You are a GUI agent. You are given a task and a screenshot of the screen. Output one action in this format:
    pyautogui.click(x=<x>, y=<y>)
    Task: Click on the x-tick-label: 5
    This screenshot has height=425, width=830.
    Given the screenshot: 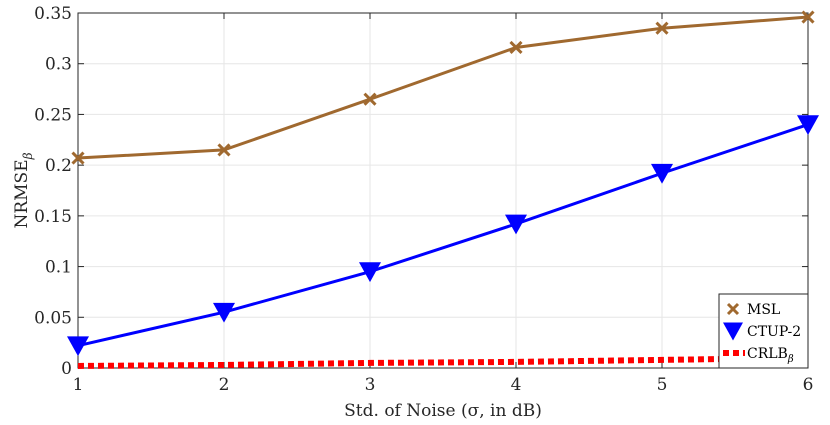 What is the action you would take?
    pyautogui.click(x=662, y=385)
    